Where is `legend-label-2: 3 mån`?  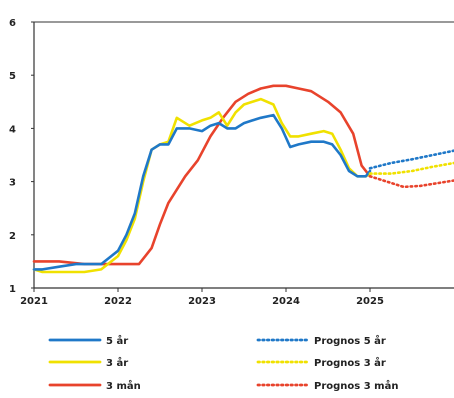
legend-label-2: 3 mån is located at coordinates (123, 385).